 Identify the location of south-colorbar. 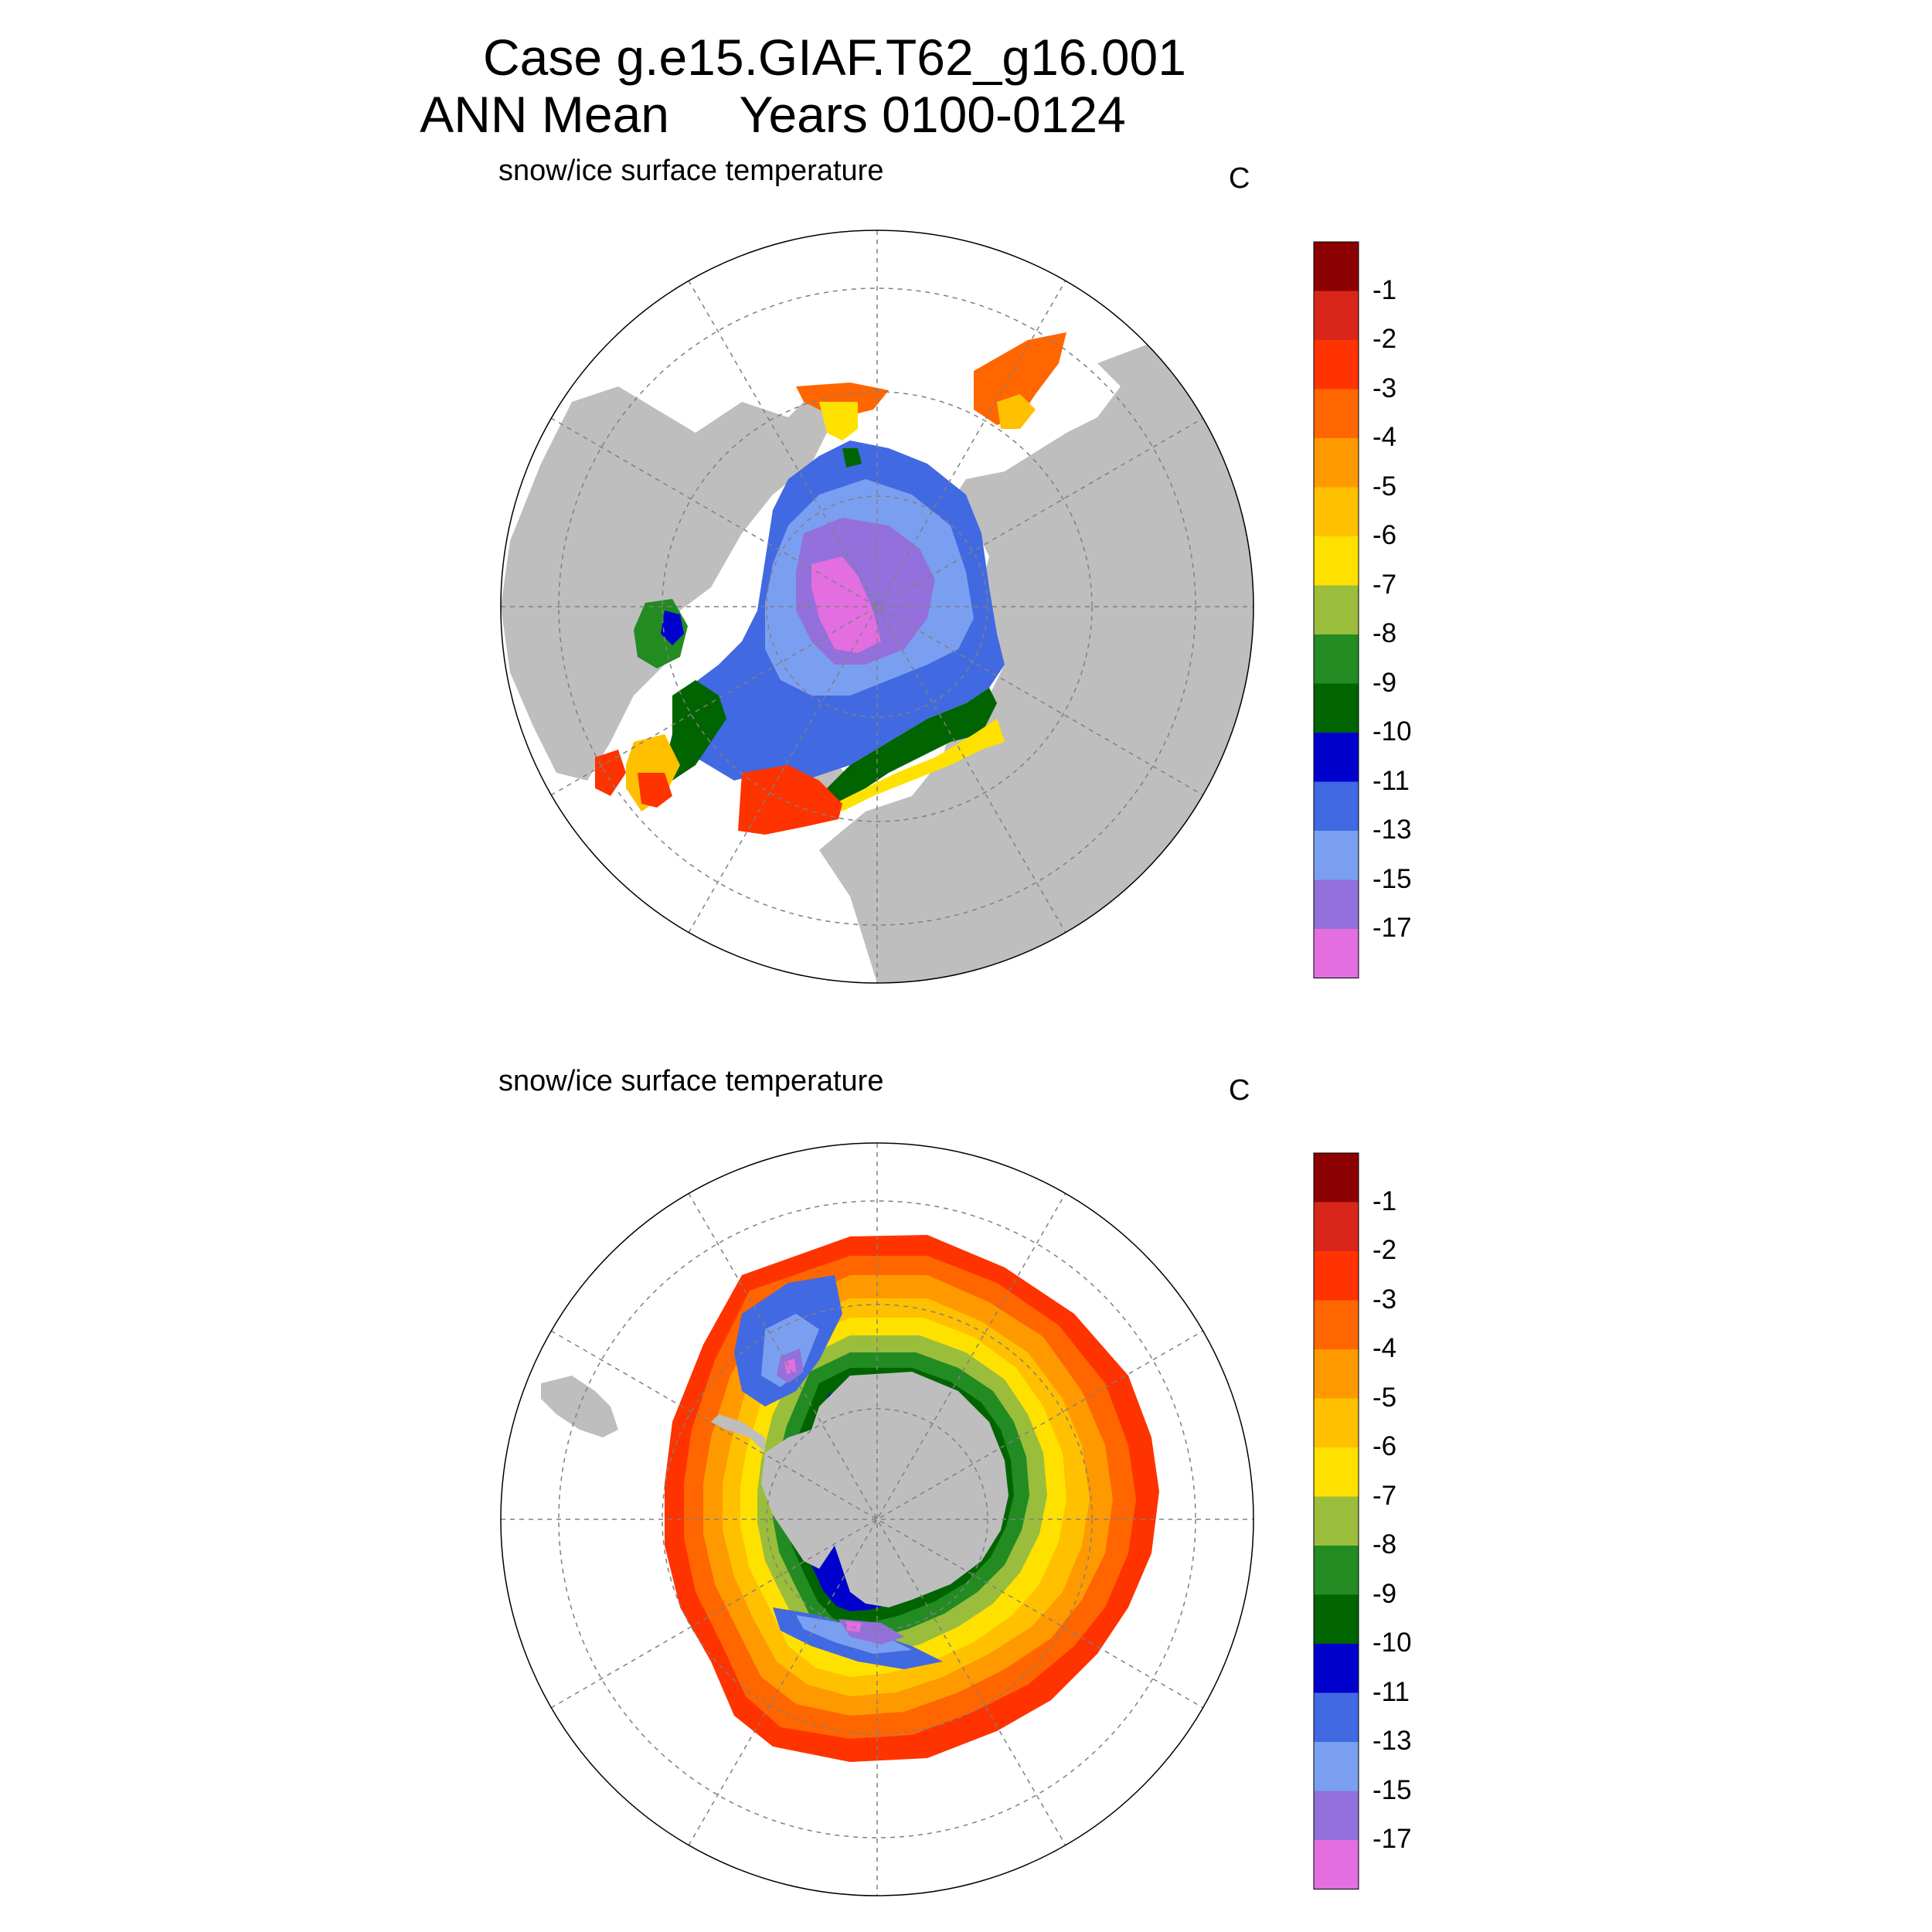
(1336, 1520).